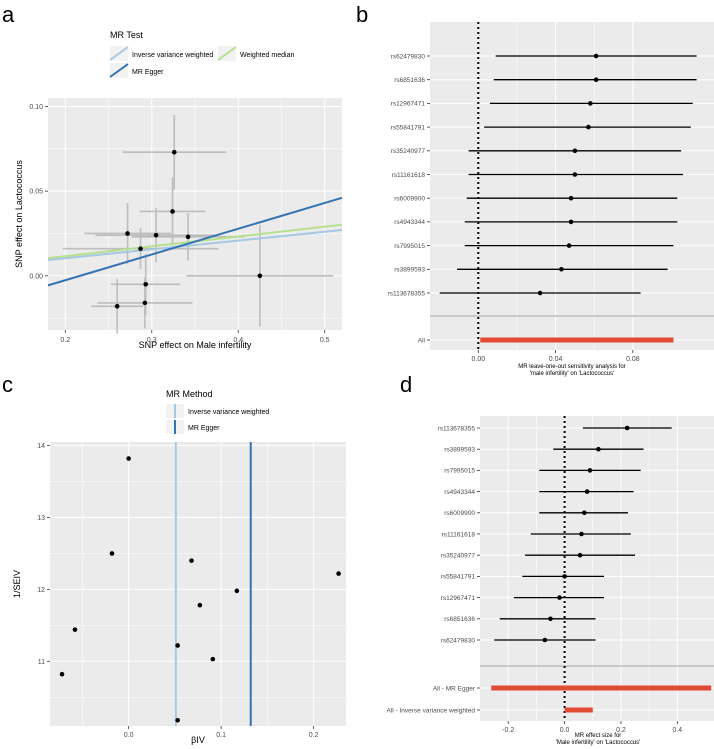 The width and height of the screenshot is (714, 749). Describe the element at coordinates (406, 384) in the screenshot. I see `panel-d-letter: d` at that location.